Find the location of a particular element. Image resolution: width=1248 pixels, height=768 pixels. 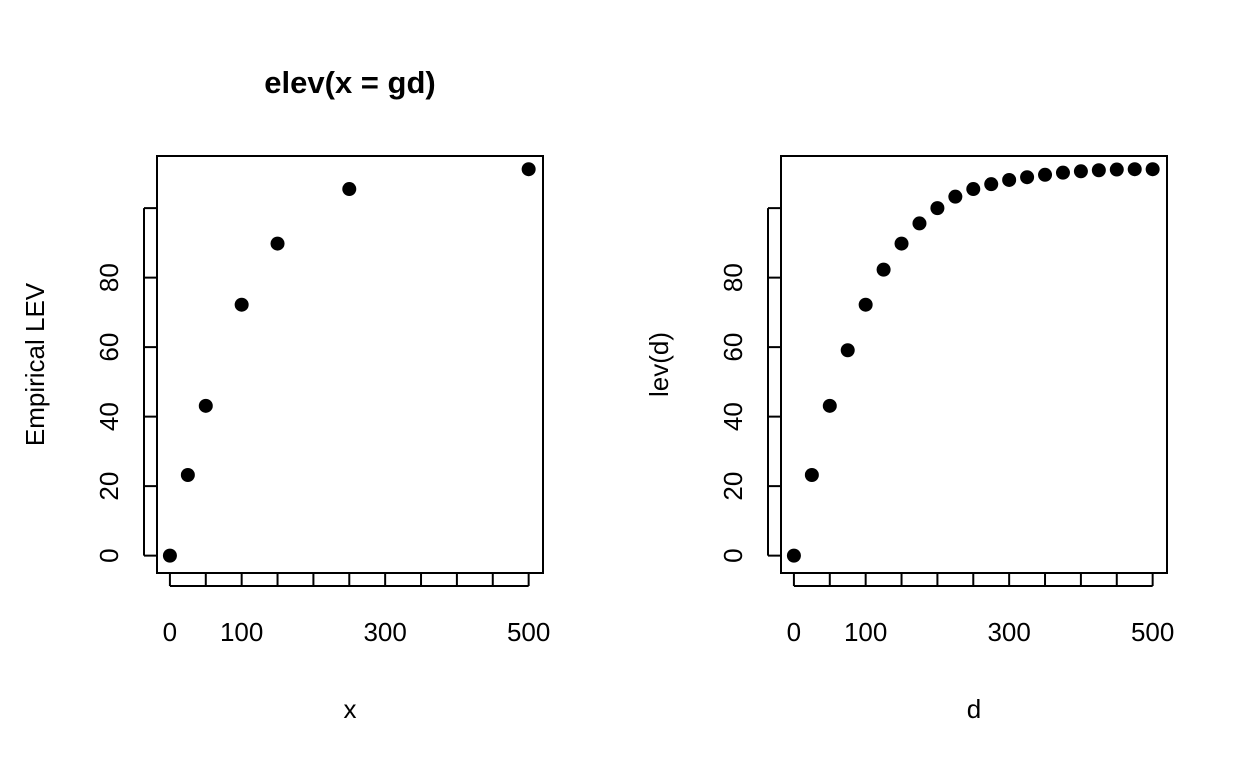

y-axis-label: lev(d) is located at coordinates (659, 364).